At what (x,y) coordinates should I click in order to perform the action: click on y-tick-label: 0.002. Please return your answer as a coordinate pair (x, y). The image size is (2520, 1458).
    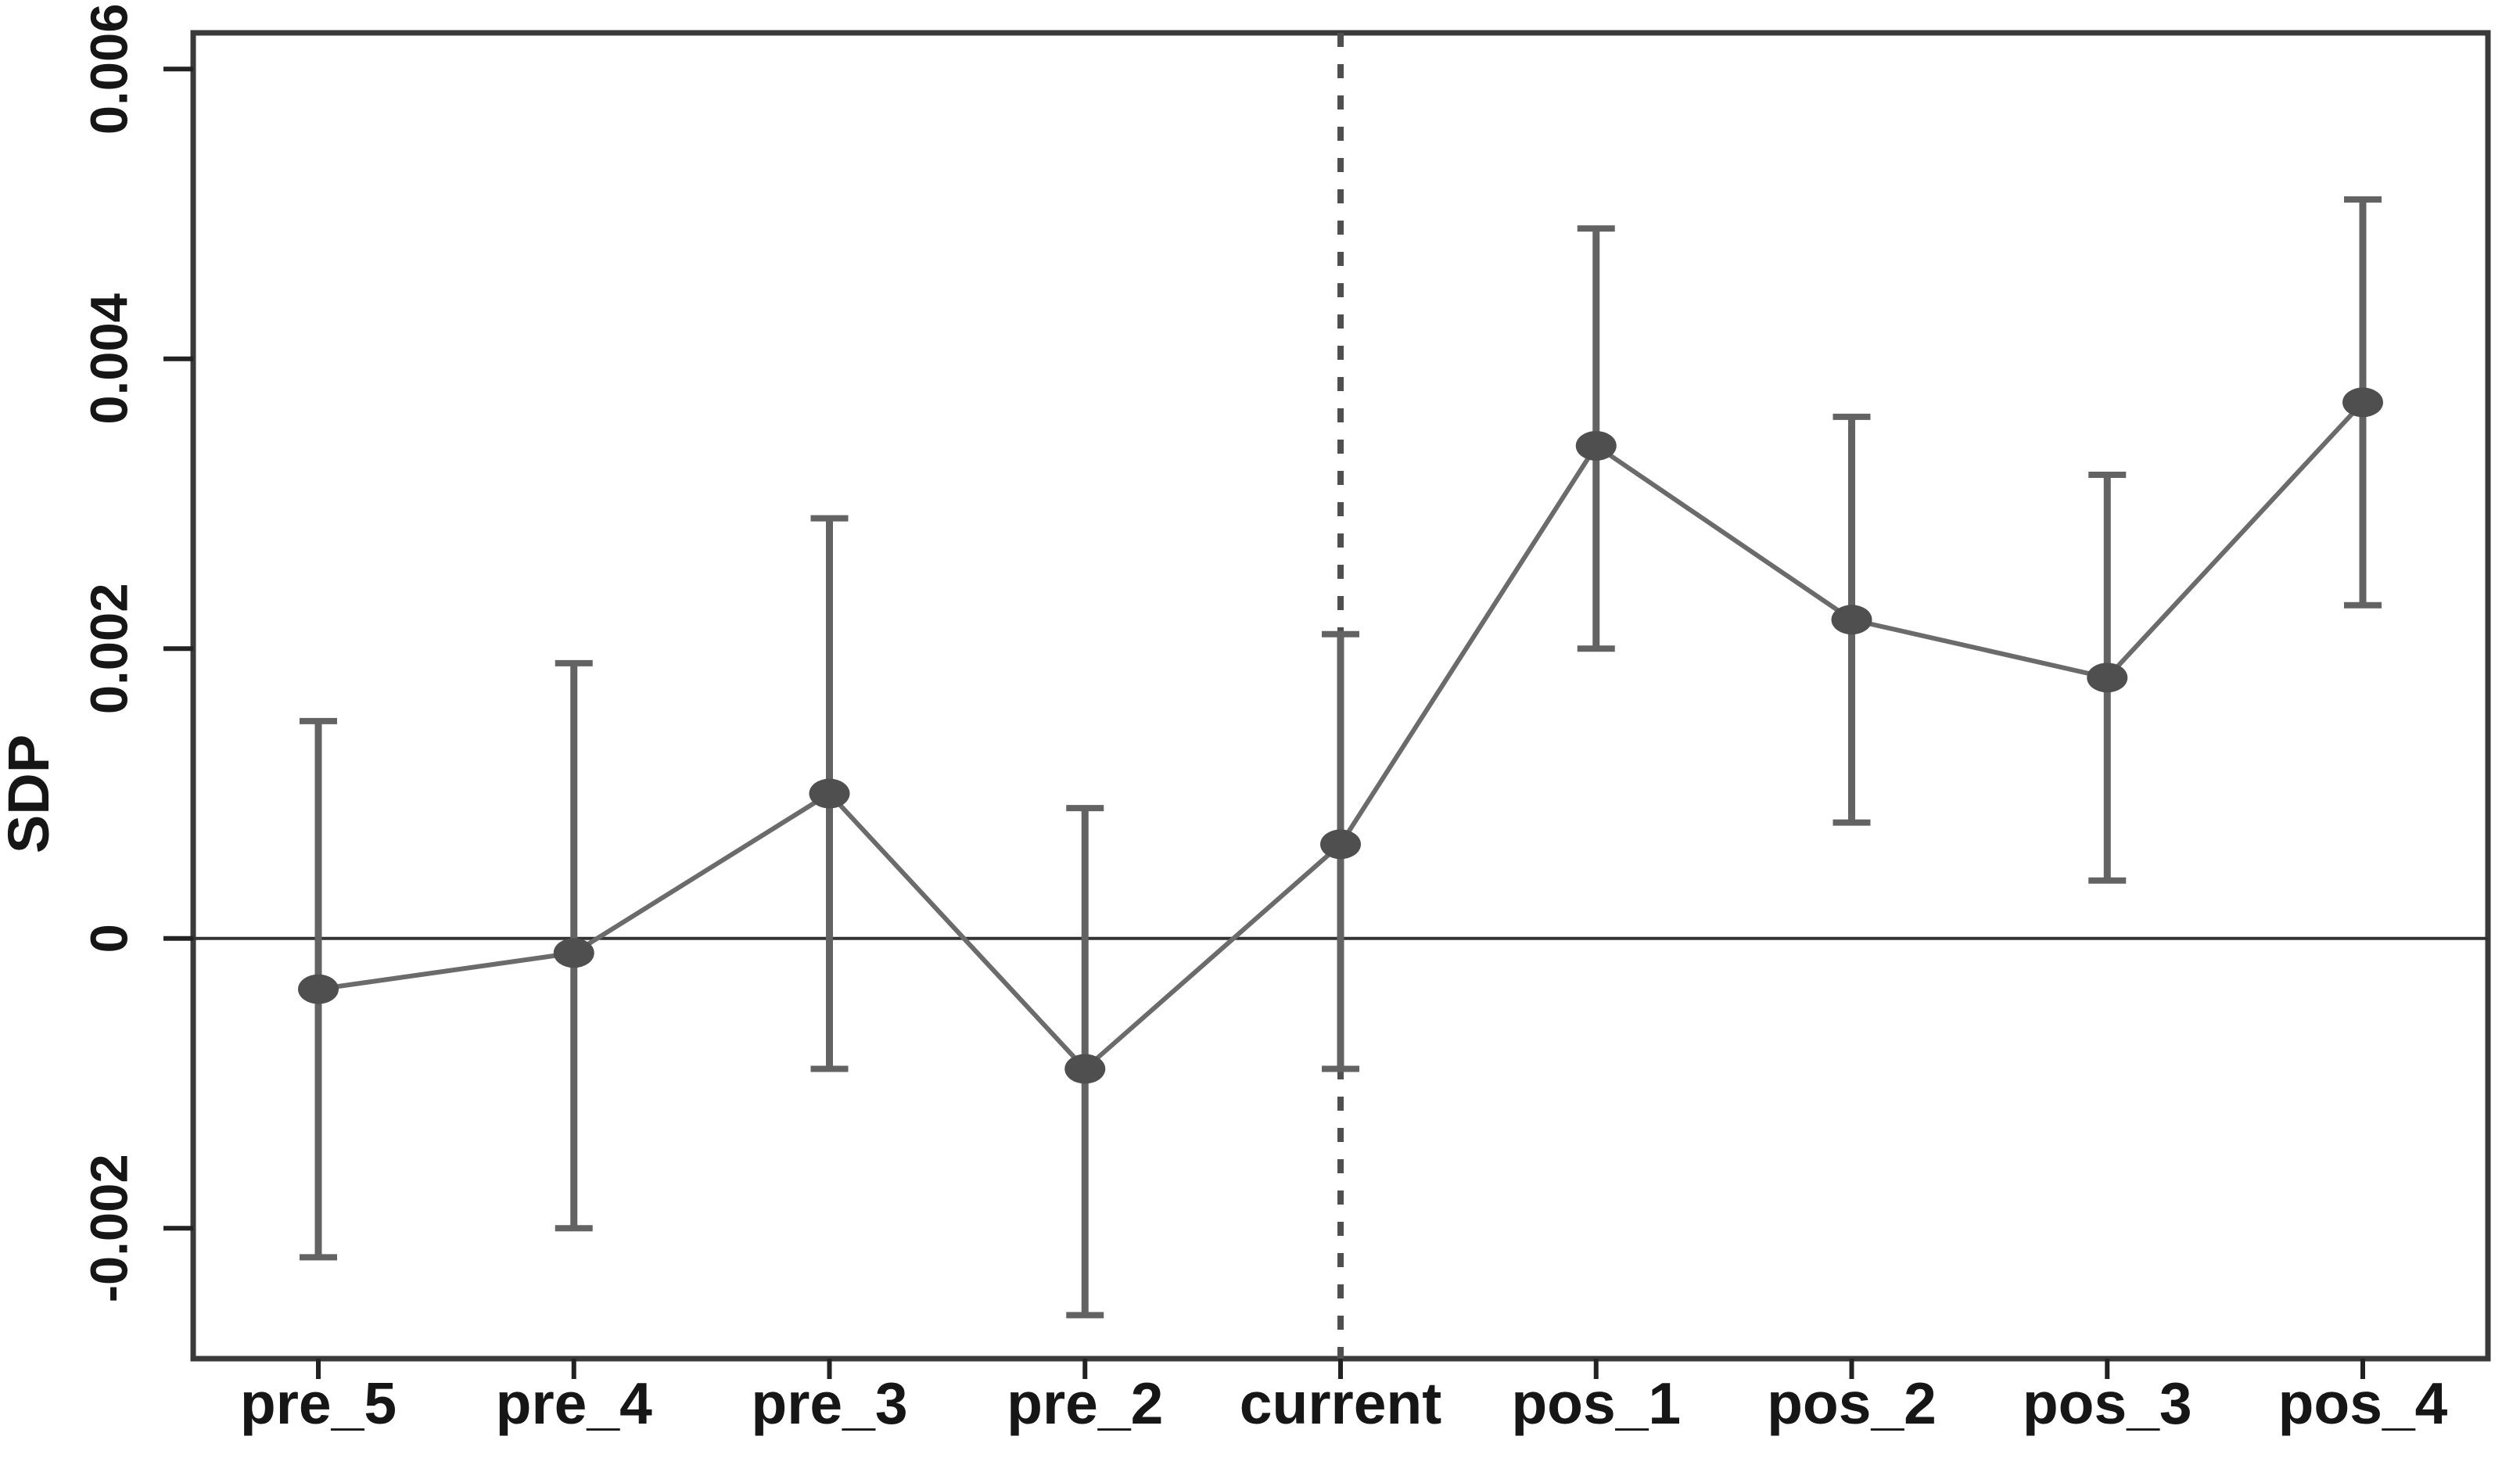
    Looking at the image, I should click on (110, 648).